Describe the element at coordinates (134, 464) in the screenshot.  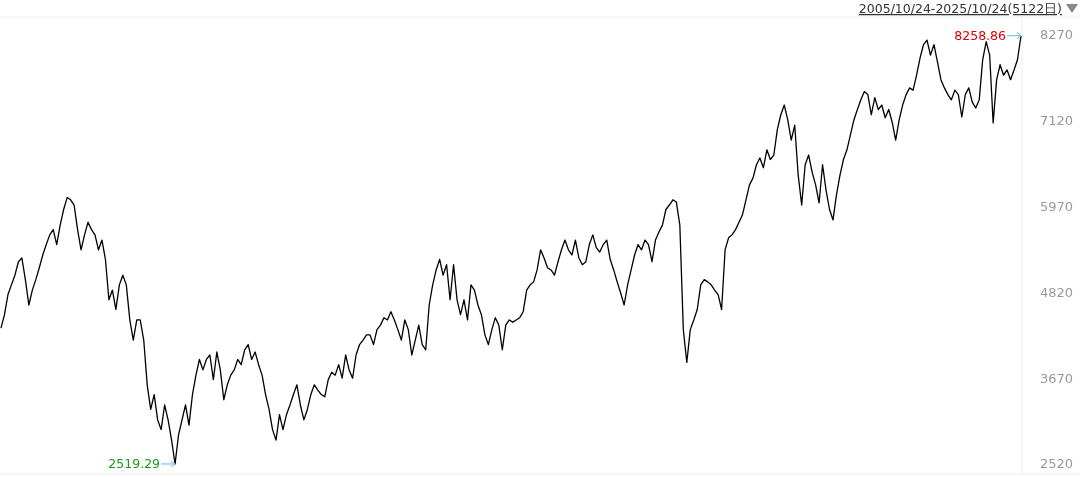
I see `annotation: 2519.29` at that location.